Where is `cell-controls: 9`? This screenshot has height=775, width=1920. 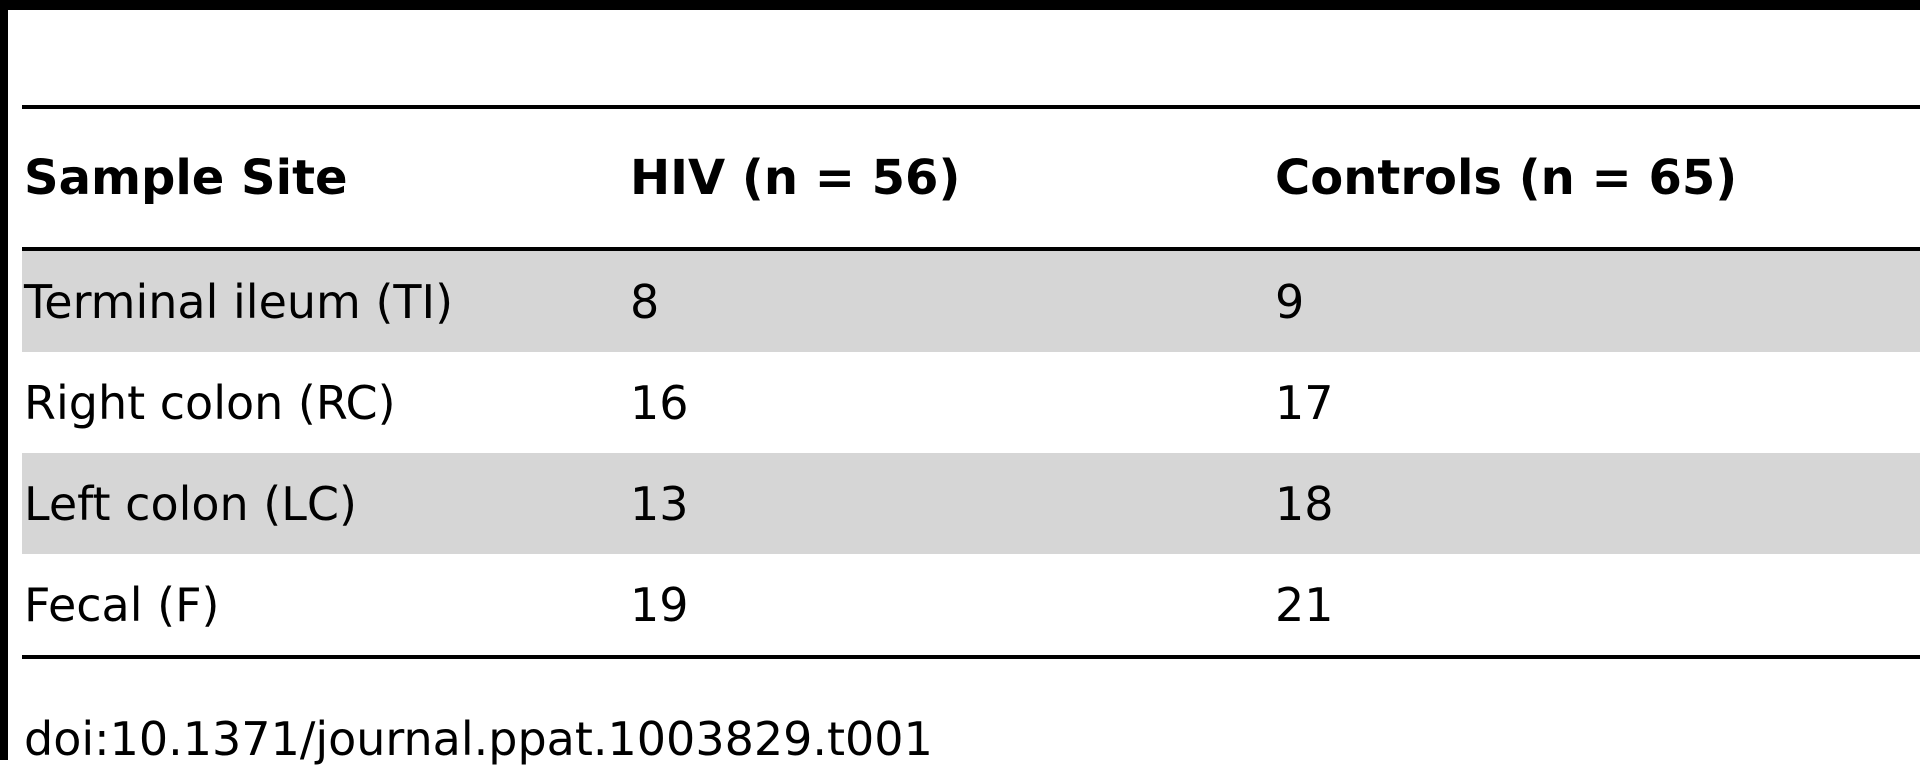 cell-controls: 9 is located at coordinates (1290, 301).